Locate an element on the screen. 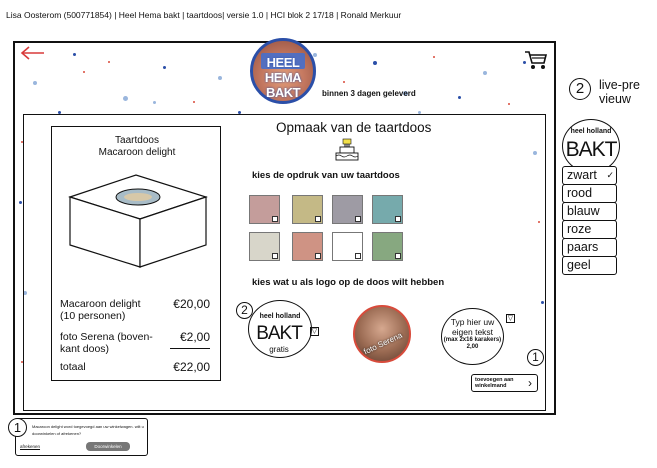  product-title: Taartdoos Macaroon delight is located at coordinates (137, 147).